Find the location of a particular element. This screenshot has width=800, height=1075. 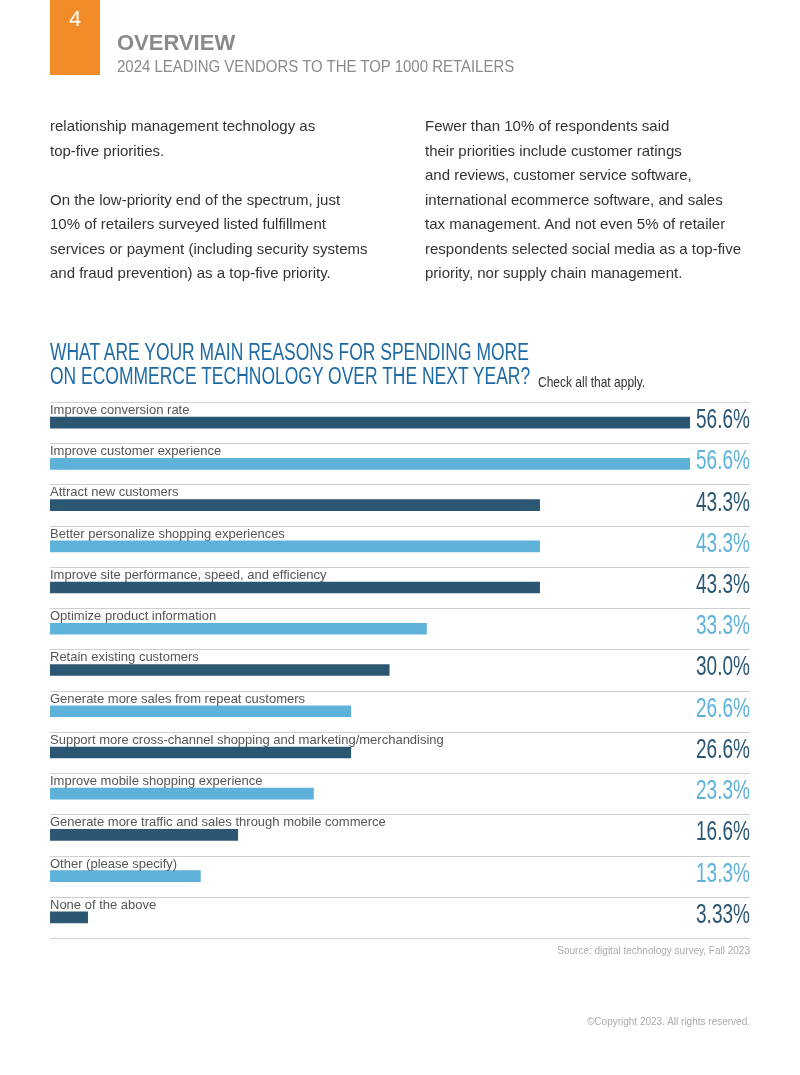

y-tick-label: Attract new customers is located at coordinates (115, 492).